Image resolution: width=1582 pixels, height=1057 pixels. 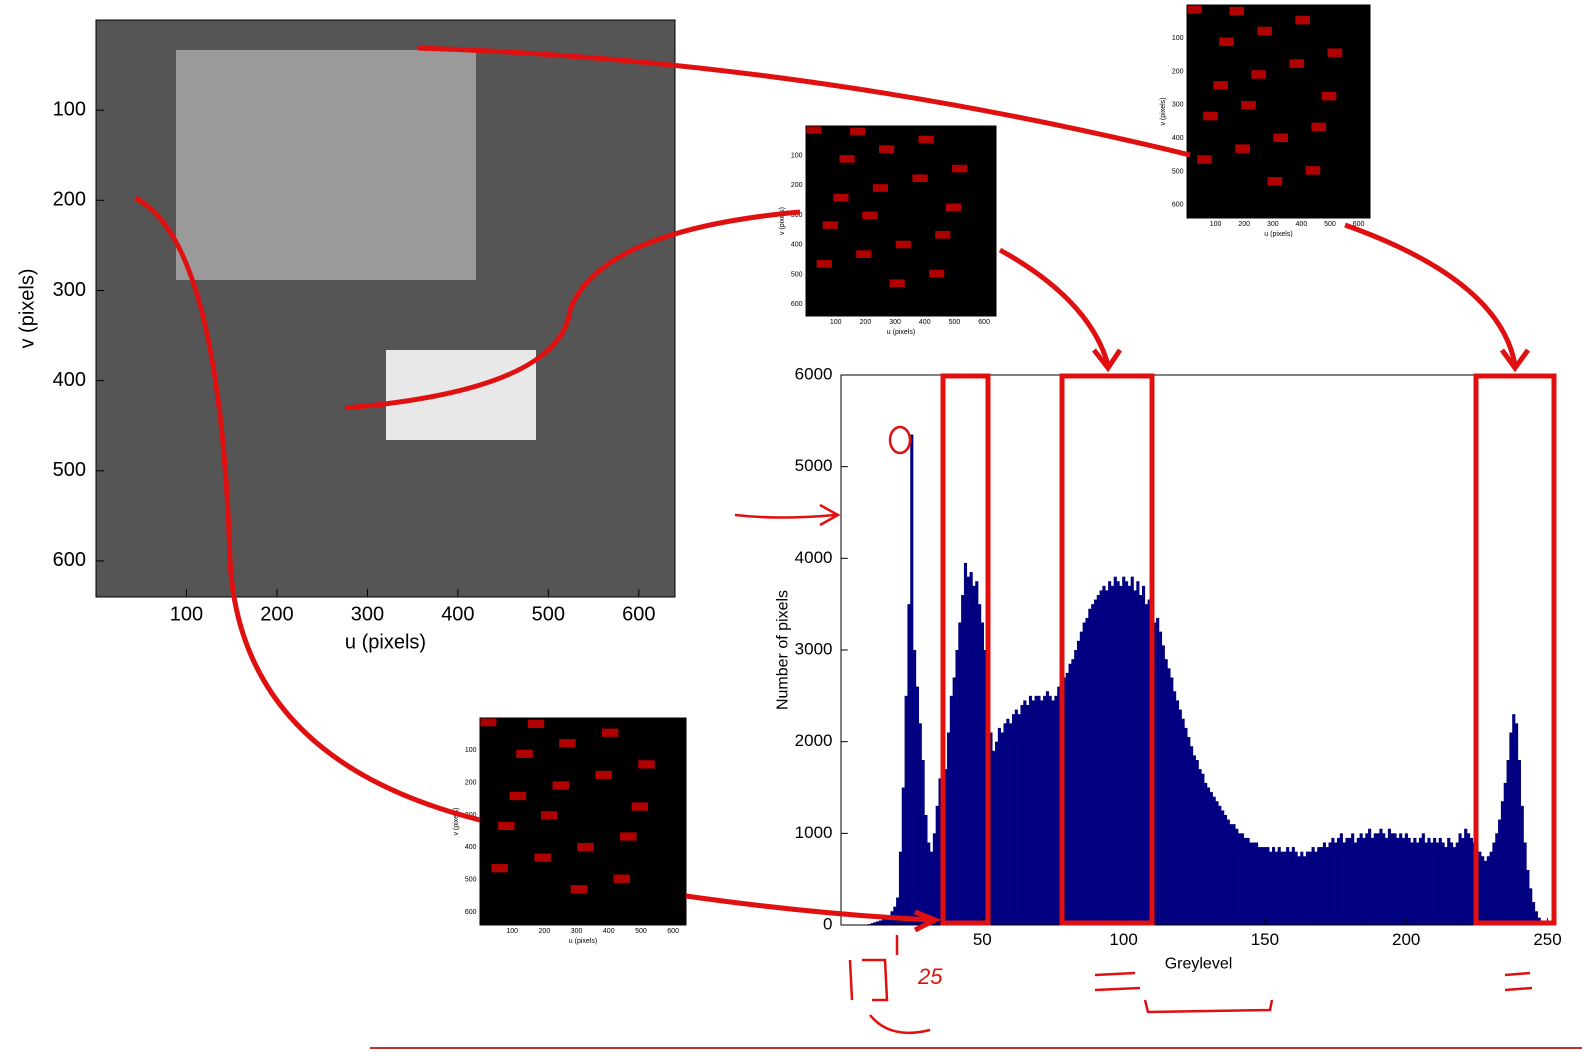 What do you see at coordinates (814, 740) in the screenshot?
I see `y-tick-label: 2000` at bounding box center [814, 740].